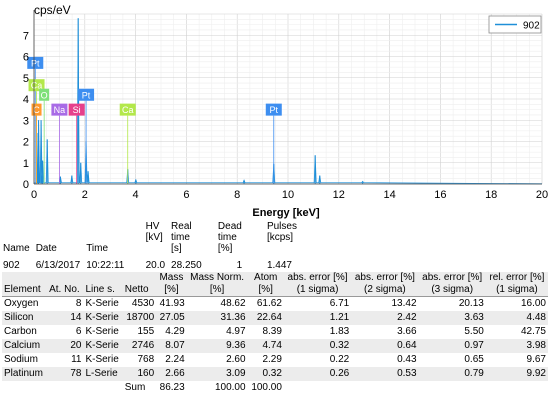 This screenshot has width=550, height=419. Describe the element at coordinates (172, 387) in the screenshot. I see `quant-sum-cell: 86.23` at that location.